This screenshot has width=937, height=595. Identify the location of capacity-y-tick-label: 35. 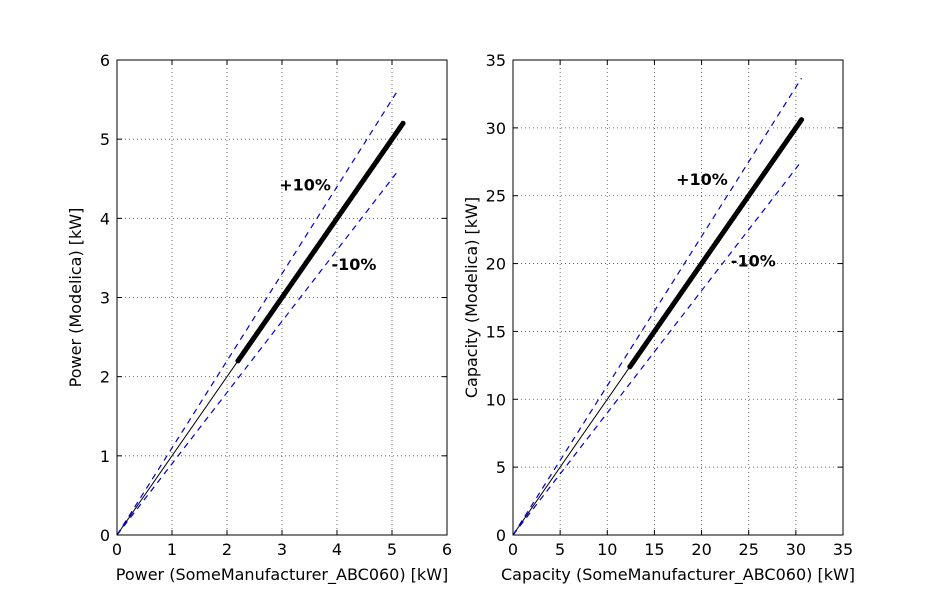
(496, 60).